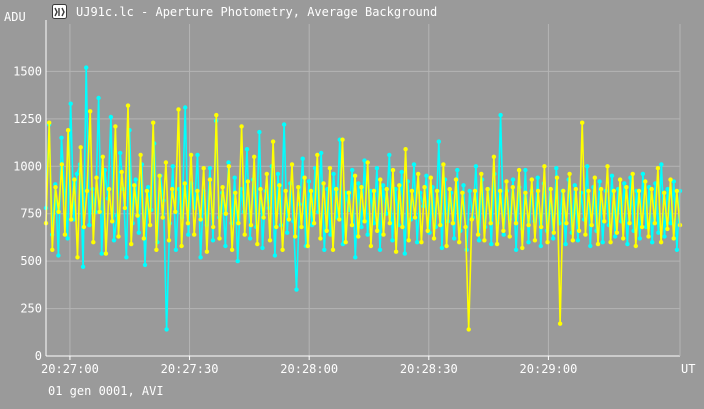 Image resolution: width=704 pixels, height=409 pixels. What do you see at coordinates (106, 391) in the screenshot?
I see `footer-status: 01 gen 0001, AVI` at bounding box center [106, 391].